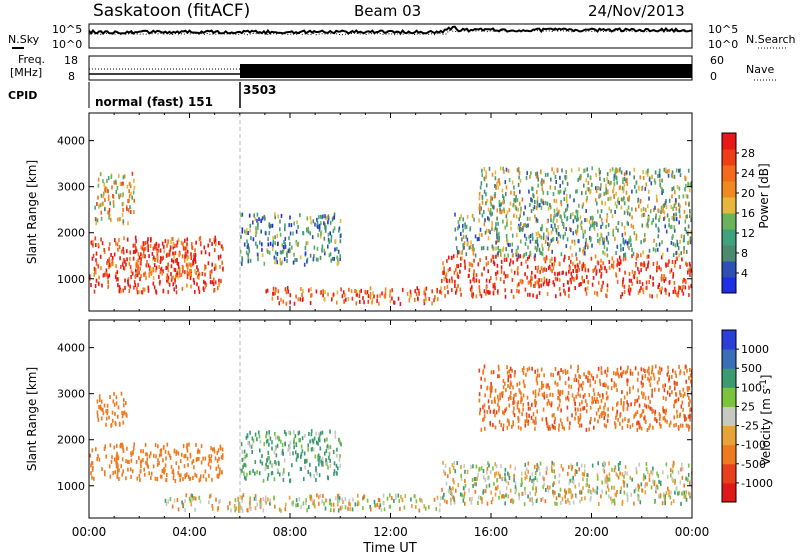 Image resolution: width=800 pixels, height=554 pixels. Describe the element at coordinates (729, 221) in the screenshot. I see `colorbar-swatch` at that location.